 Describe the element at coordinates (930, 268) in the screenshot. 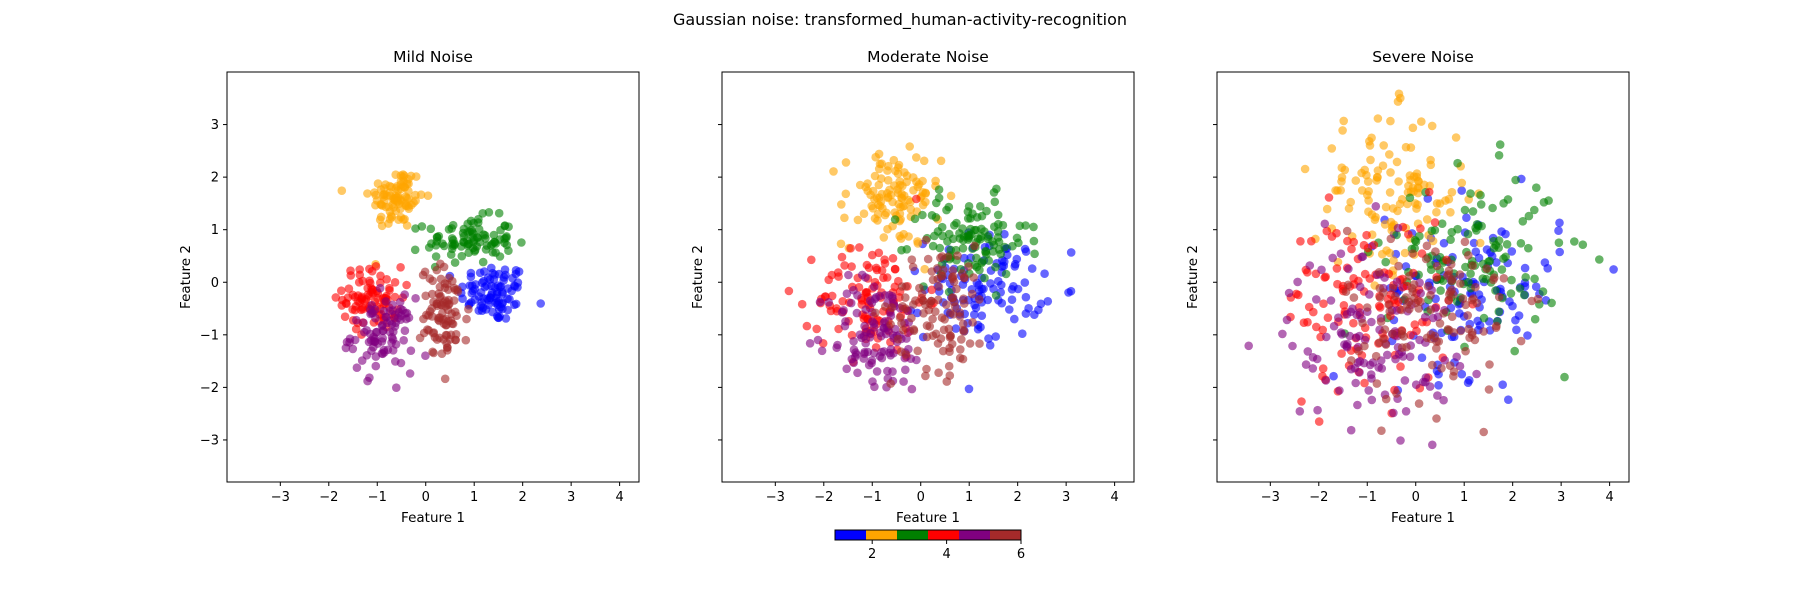

I see `scatter-points` at that location.